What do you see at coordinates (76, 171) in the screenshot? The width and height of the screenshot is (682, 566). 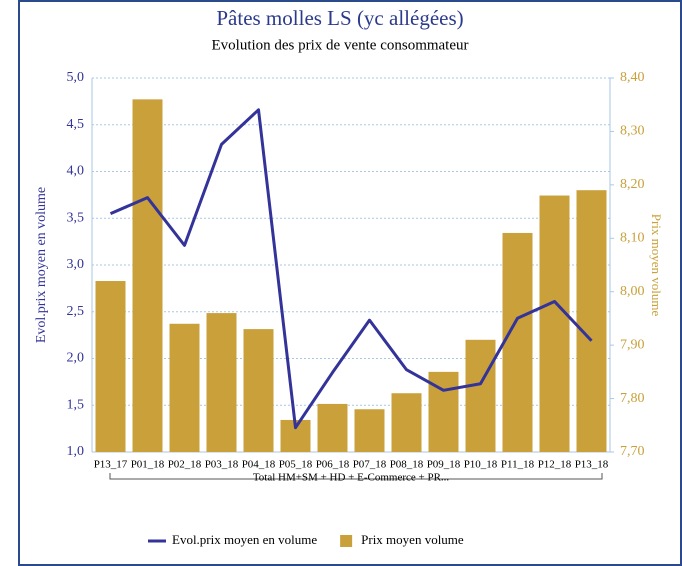 I see `y-tick-label: 4,0` at bounding box center [76, 171].